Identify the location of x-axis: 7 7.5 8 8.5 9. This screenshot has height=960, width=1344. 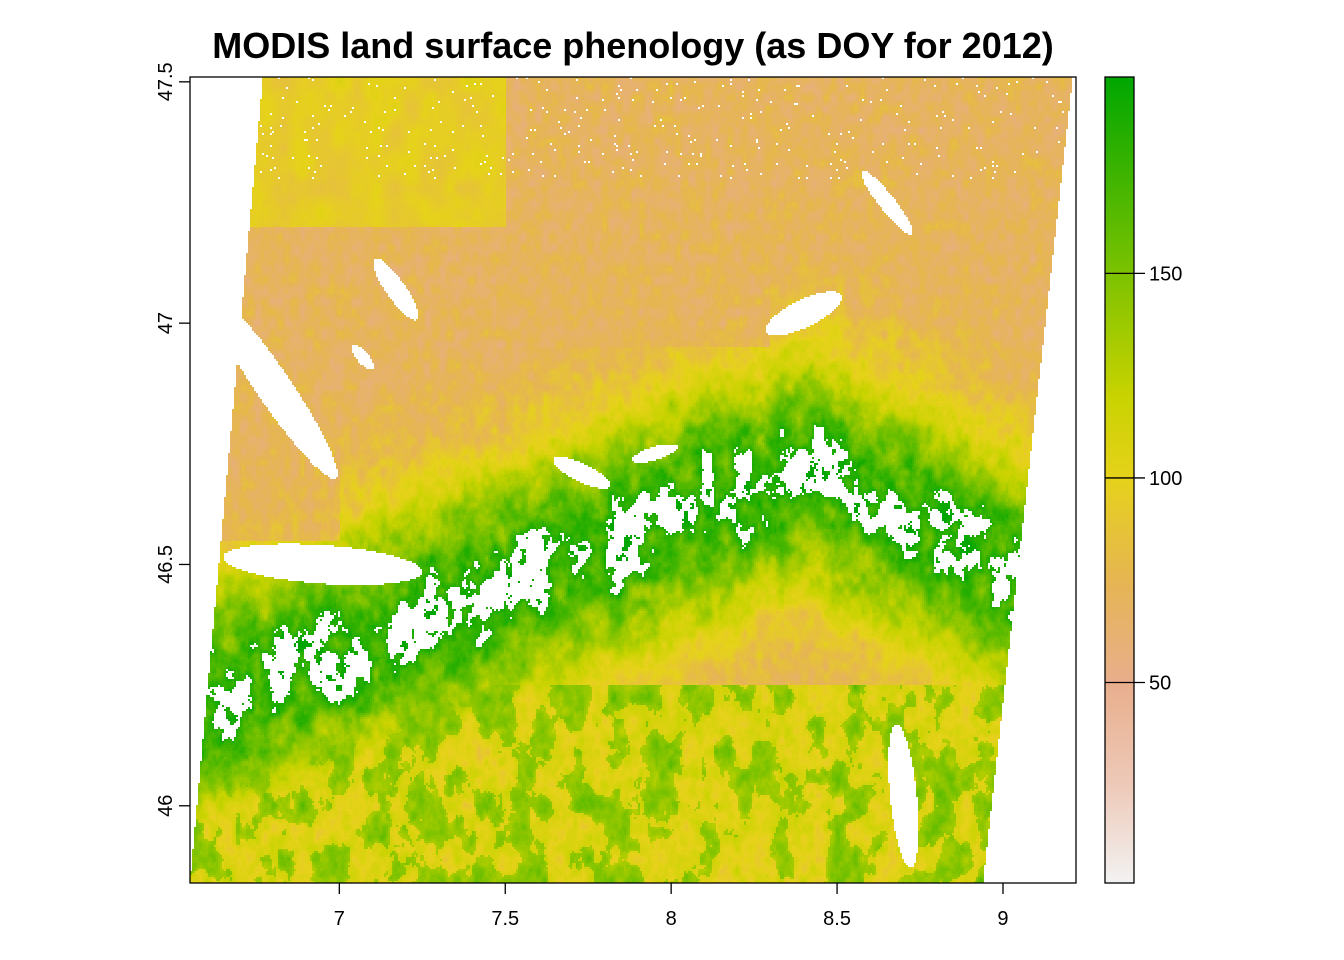
(671, 906).